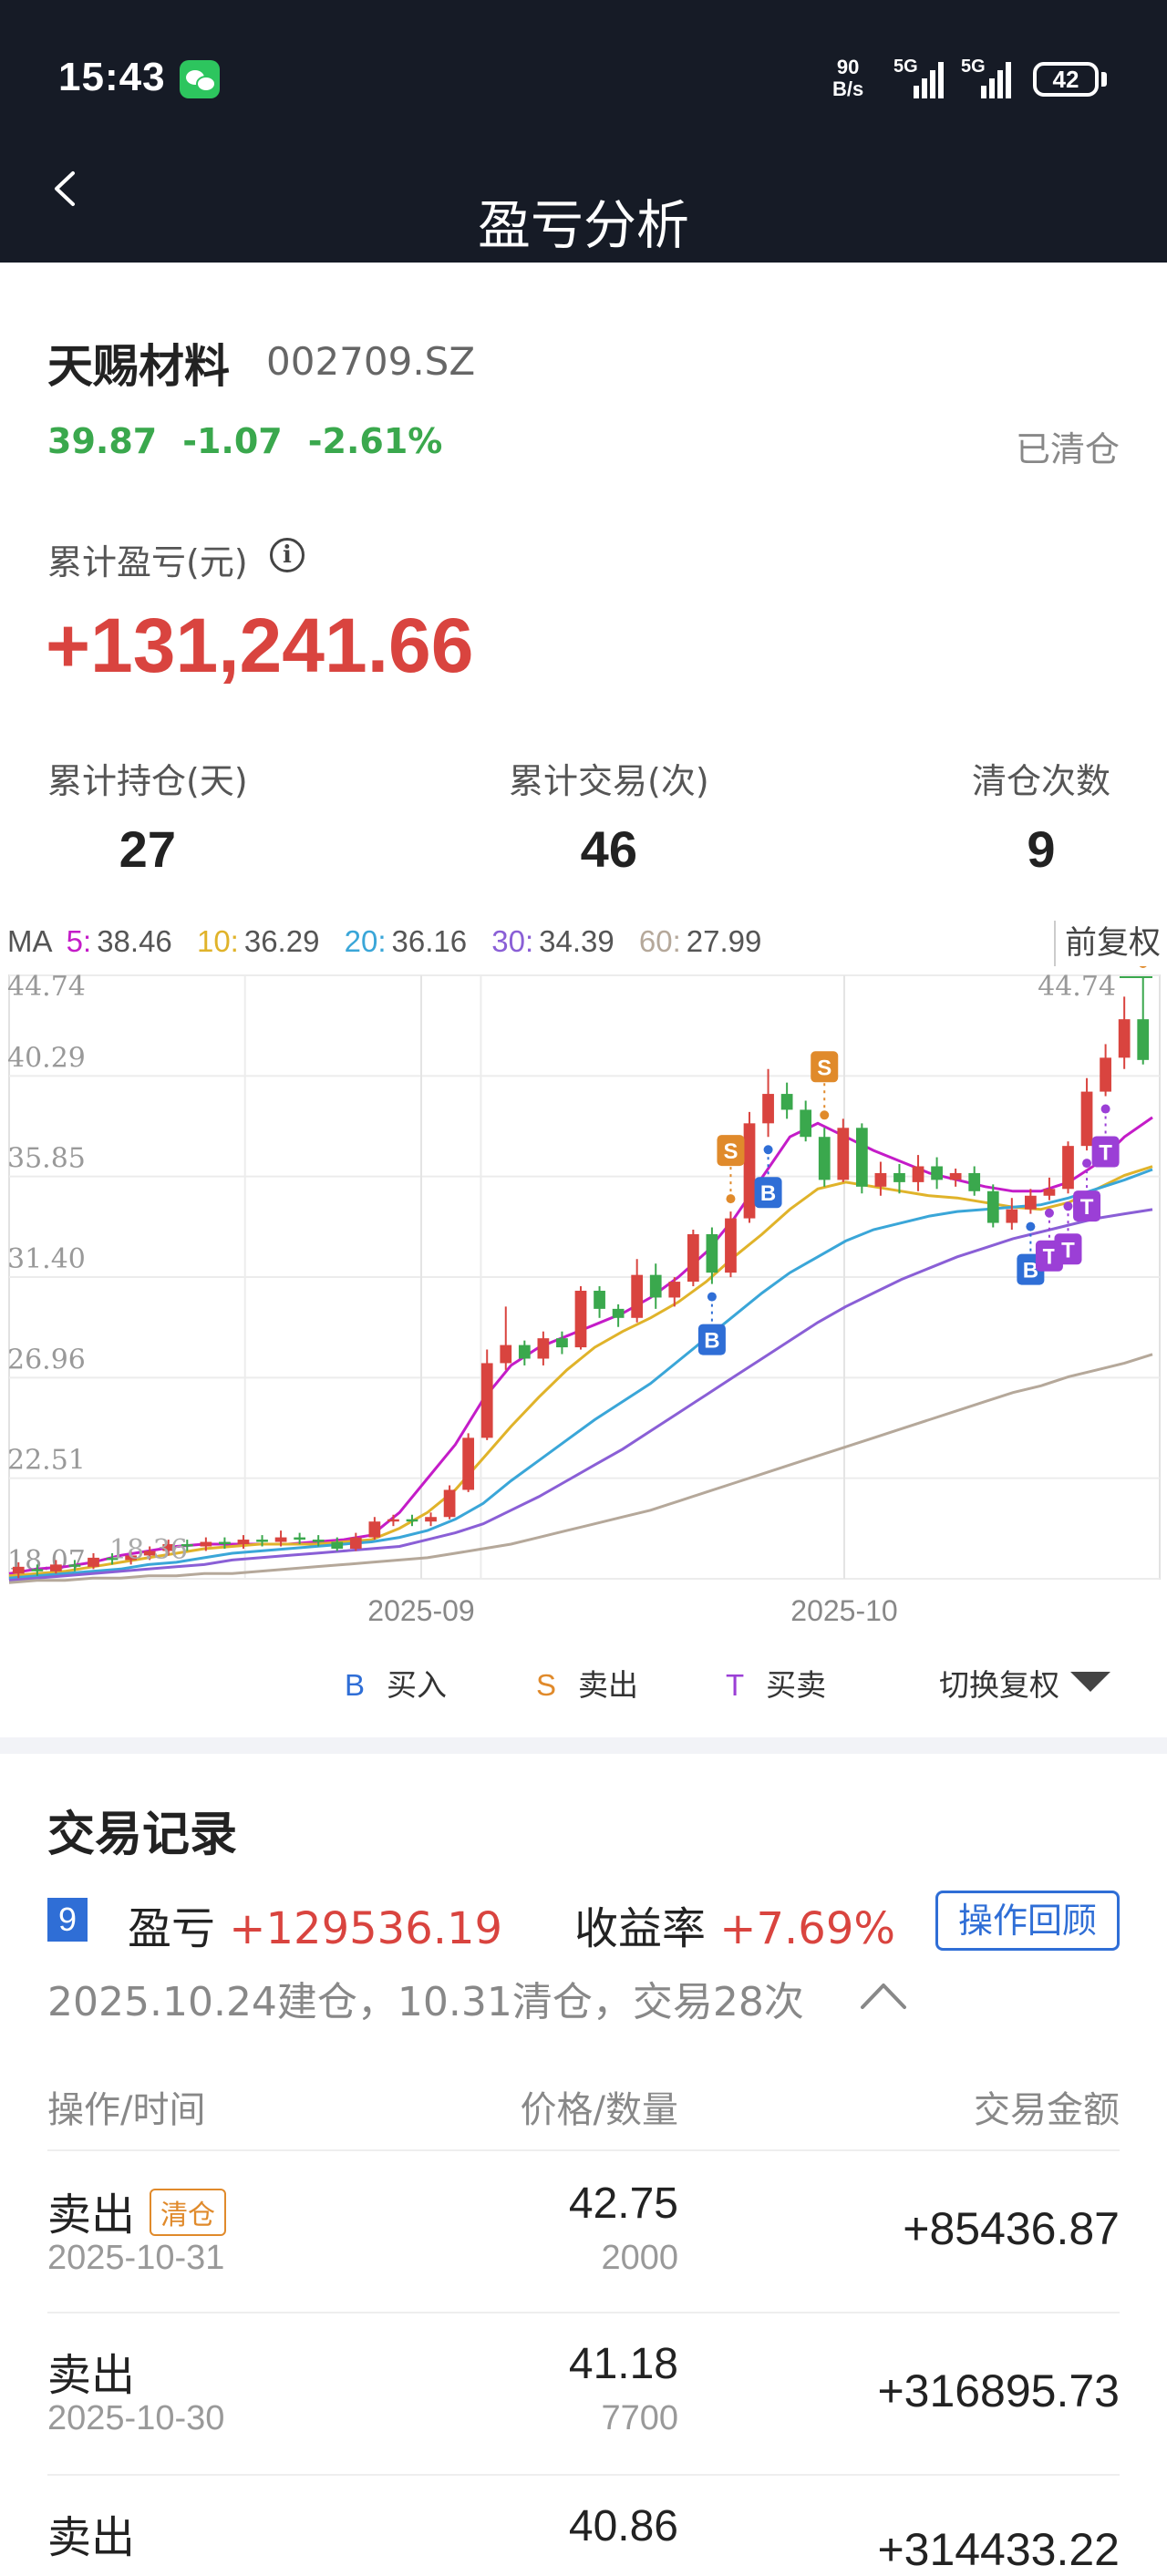 This screenshot has height=2576, width=1167. I want to click on trade-marker-s, so click(825, 1067).